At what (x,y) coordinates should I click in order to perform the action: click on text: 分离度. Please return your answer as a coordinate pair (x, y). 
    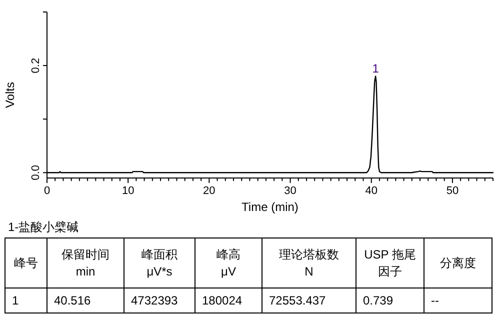
    Looking at the image, I should click on (458, 263).